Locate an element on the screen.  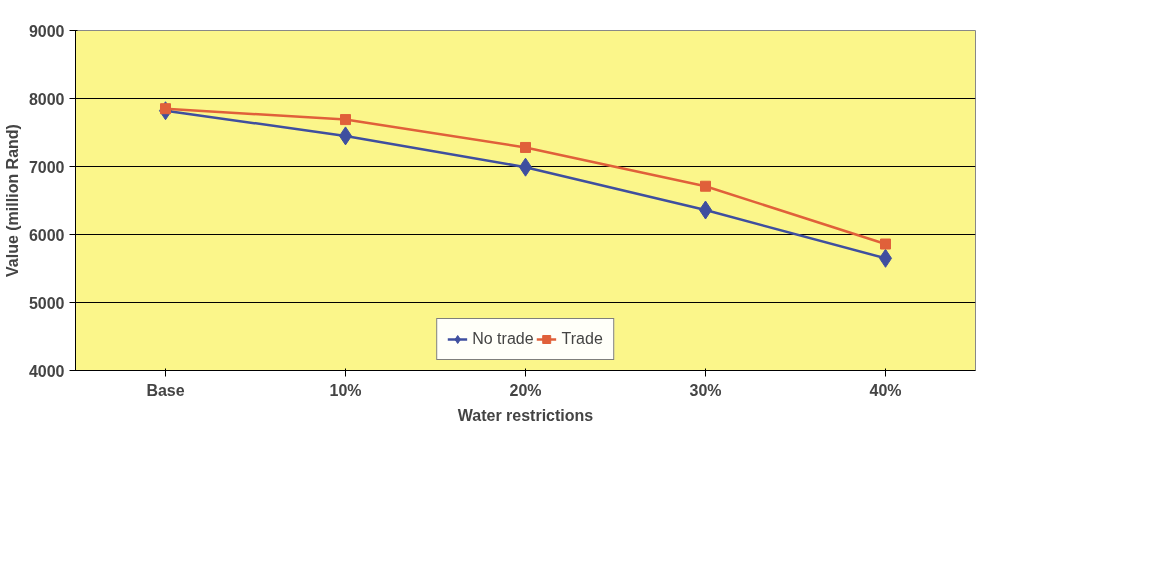
x-axis-title: Water restrictions is located at coordinates (525, 415).